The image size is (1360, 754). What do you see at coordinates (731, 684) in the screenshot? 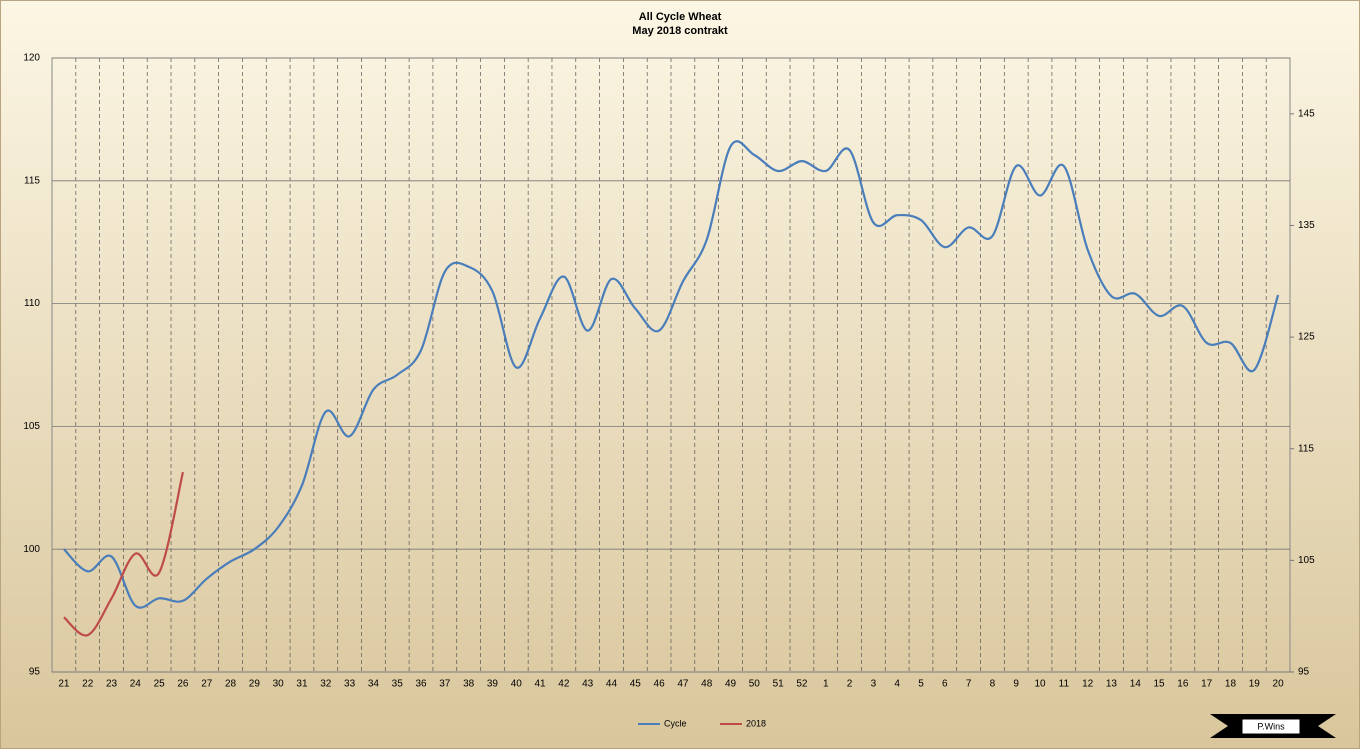
I see `x-tick-label: 49` at bounding box center [731, 684].